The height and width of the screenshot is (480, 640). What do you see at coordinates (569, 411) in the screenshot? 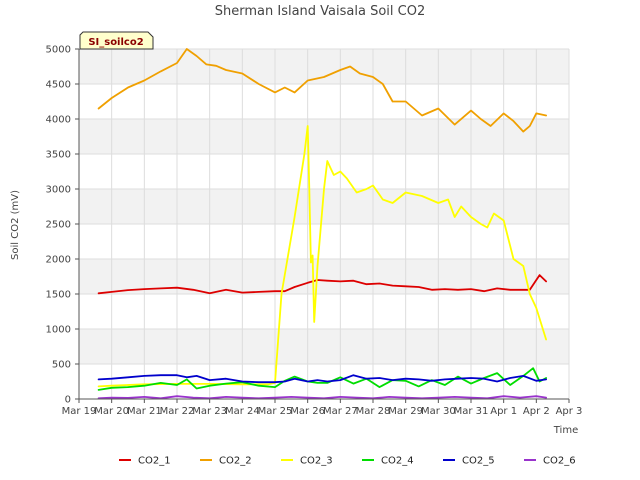
I see `x-tick-label: Apr 3` at bounding box center [569, 411].